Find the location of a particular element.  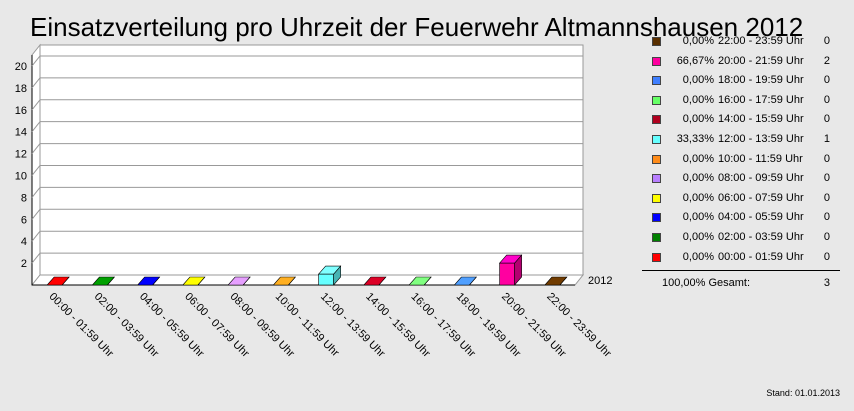

y-tick-label: 18 is located at coordinates (21, 89).